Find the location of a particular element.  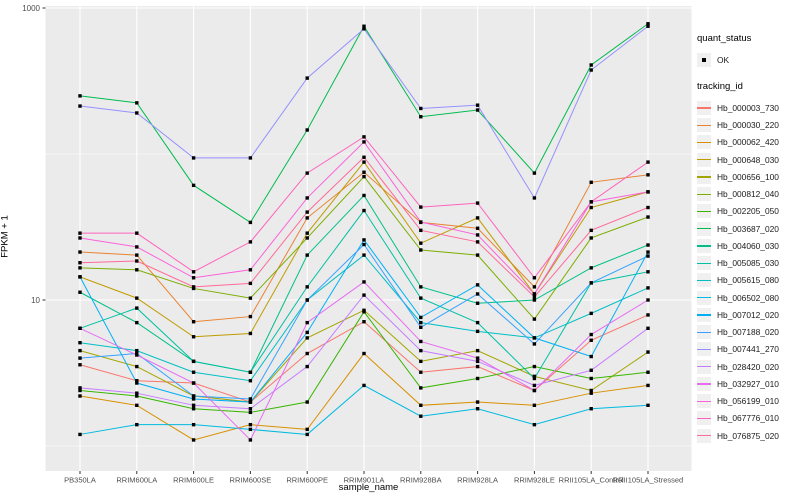

legend-key-point-icon is located at coordinates (704, 59).